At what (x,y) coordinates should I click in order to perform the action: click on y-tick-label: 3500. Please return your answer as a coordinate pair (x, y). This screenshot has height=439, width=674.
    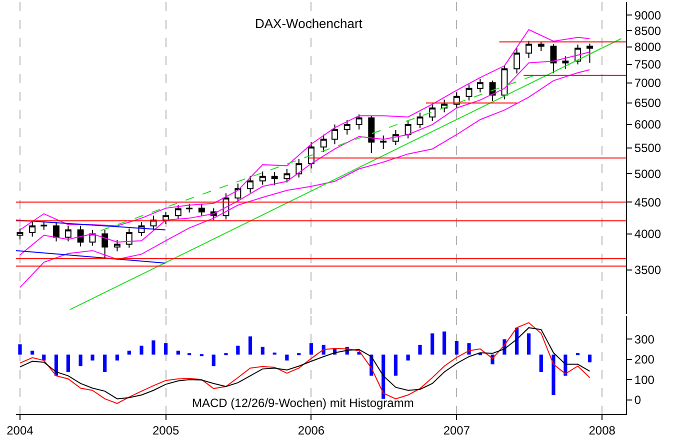
    Looking at the image, I should click on (648, 270).